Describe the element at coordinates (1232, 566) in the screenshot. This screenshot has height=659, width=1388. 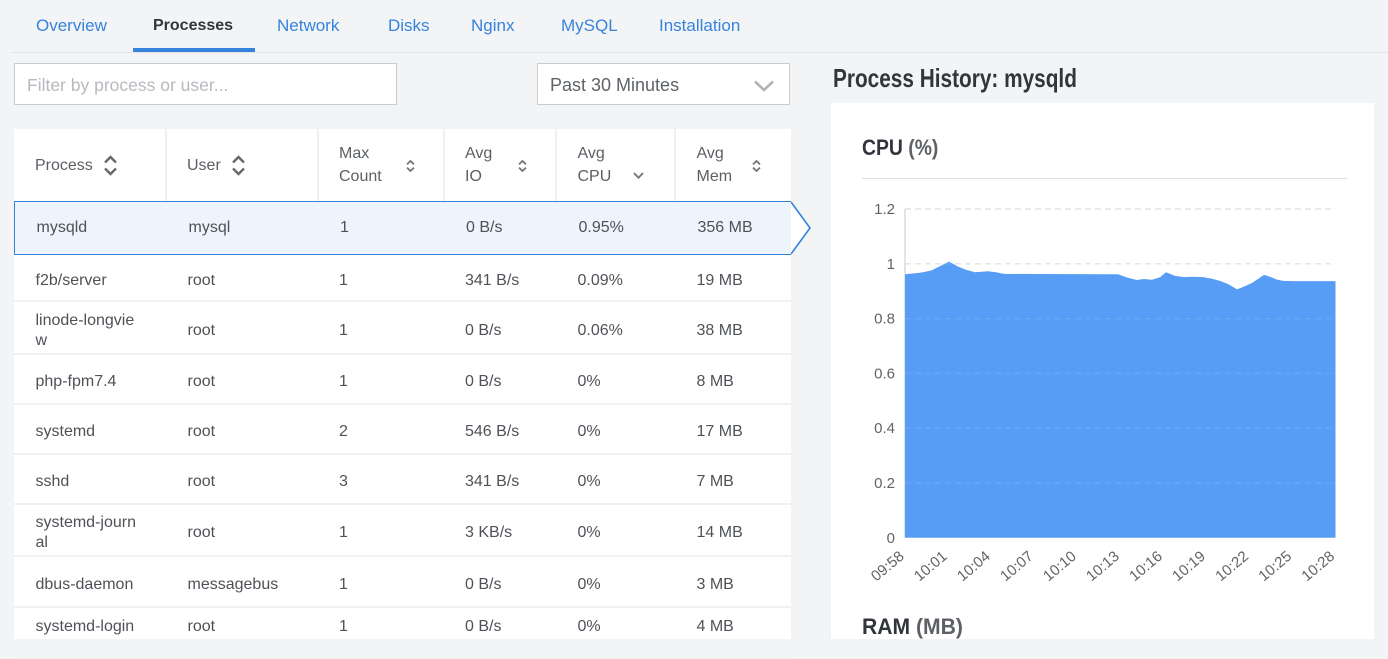
I see `svg-text: 10:22` at that location.